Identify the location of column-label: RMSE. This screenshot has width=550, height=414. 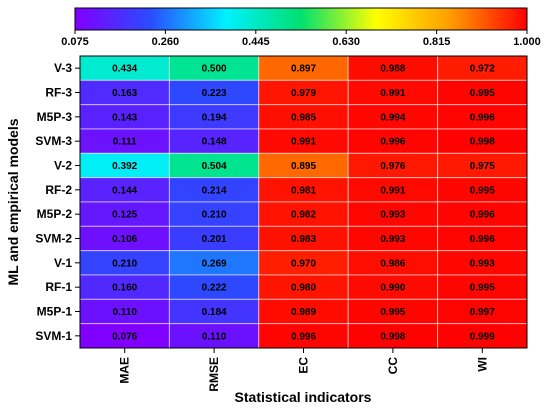
(214, 374).